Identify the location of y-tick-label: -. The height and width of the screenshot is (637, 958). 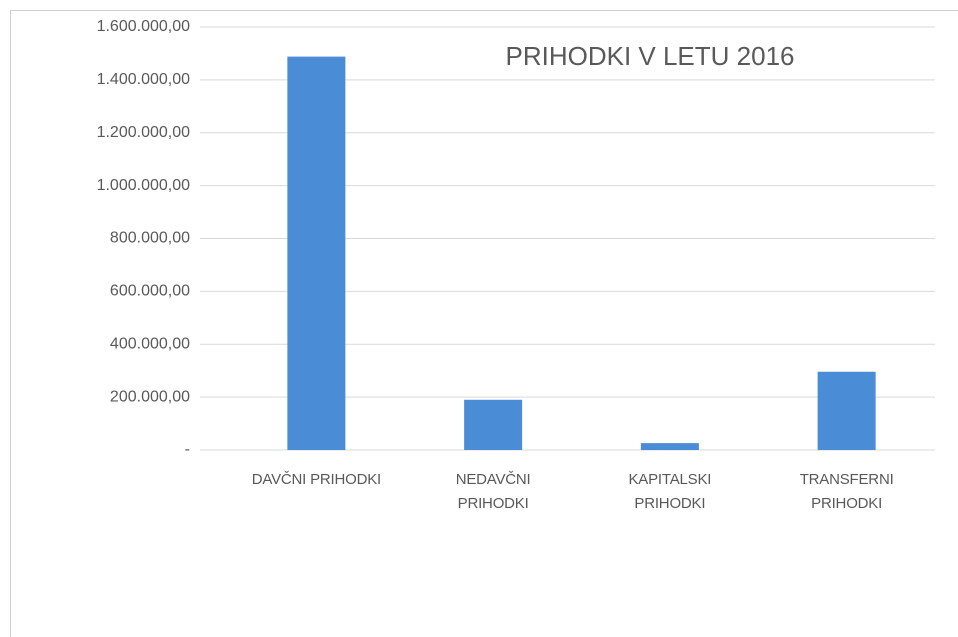
(187, 449).